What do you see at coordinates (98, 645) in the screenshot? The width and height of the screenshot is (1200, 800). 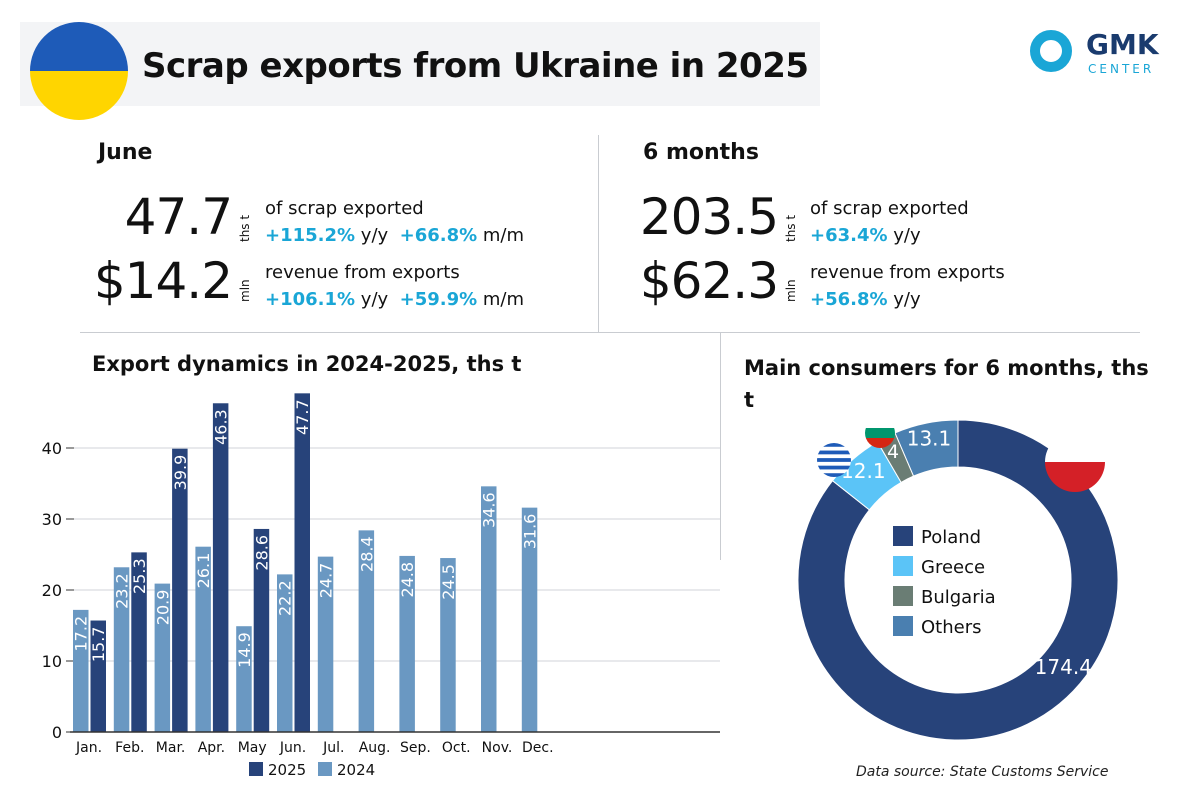 I see `bar-value-label: 15.7` at bounding box center [98, 645].